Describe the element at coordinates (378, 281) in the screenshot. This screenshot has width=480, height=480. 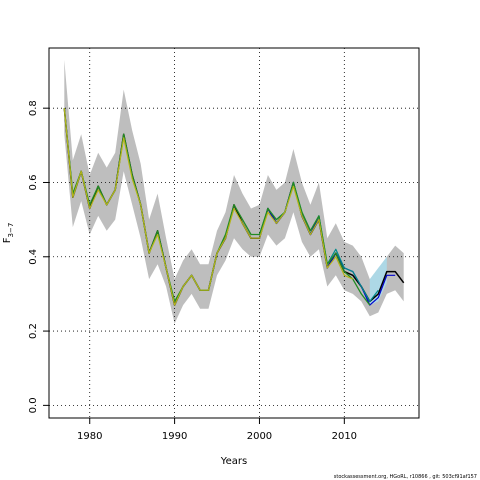
I see `confidence-band-light` at that location.